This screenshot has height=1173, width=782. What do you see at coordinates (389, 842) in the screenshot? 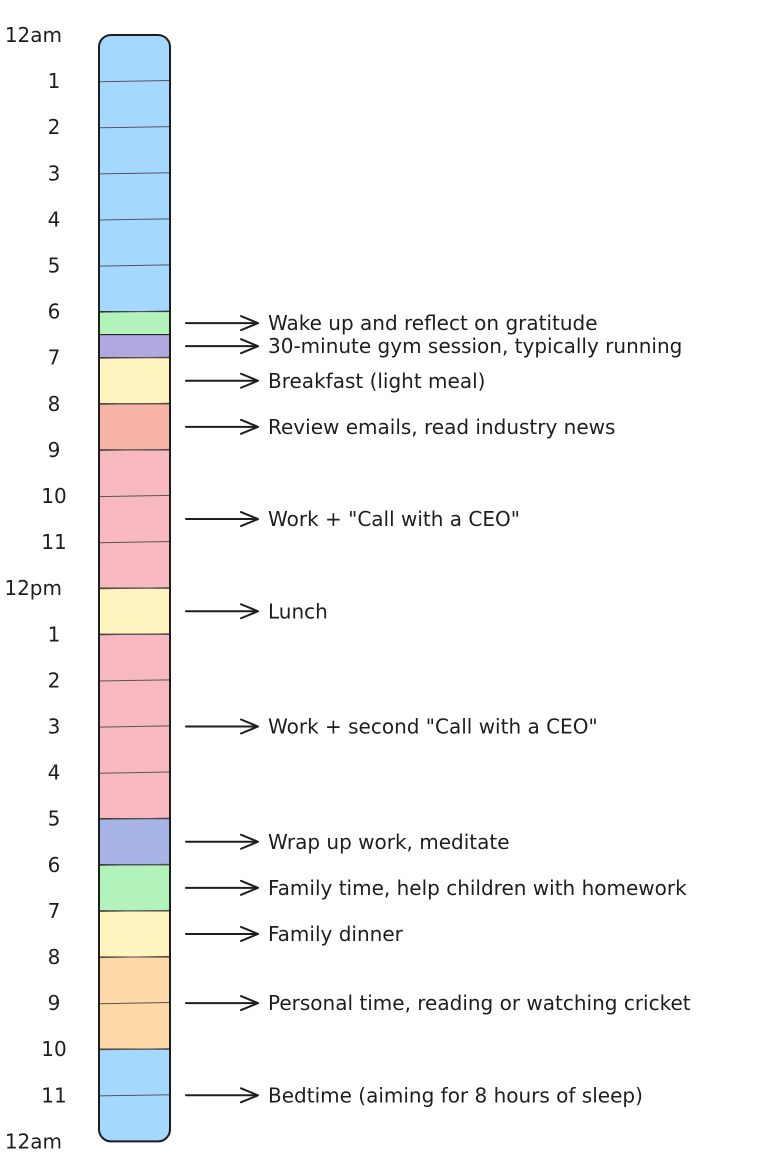
I see `annotation-label: Wrap up work, meditate` at bounding box center [389, 842].